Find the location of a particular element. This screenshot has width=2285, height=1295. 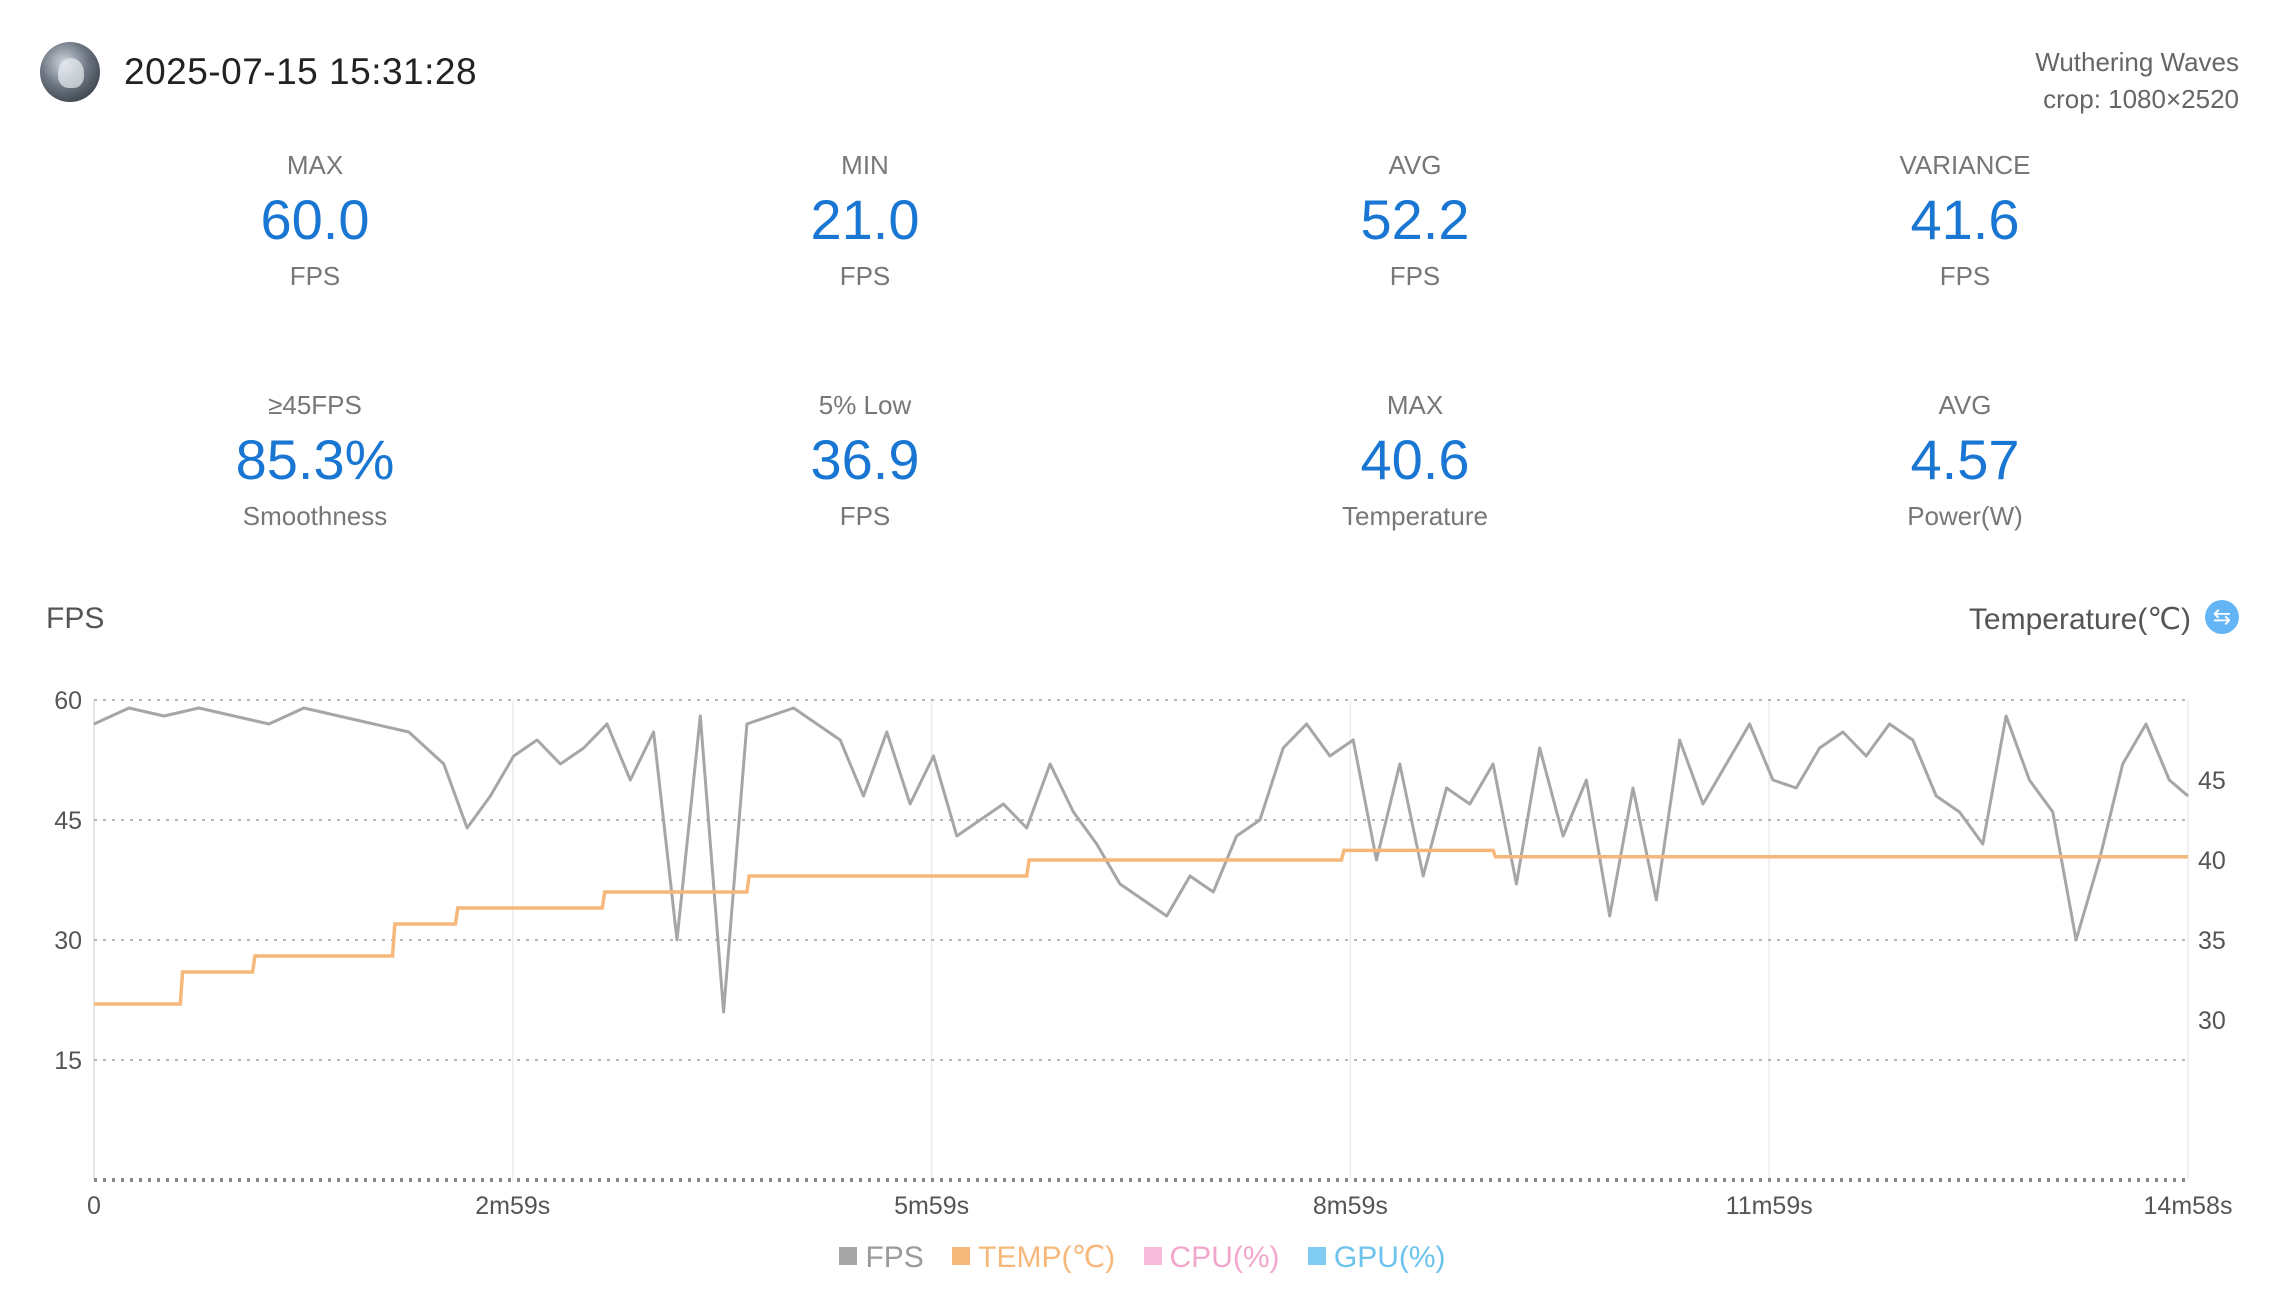

swap-axis-icon: ⇆ is located at coordinates (2222, 617).